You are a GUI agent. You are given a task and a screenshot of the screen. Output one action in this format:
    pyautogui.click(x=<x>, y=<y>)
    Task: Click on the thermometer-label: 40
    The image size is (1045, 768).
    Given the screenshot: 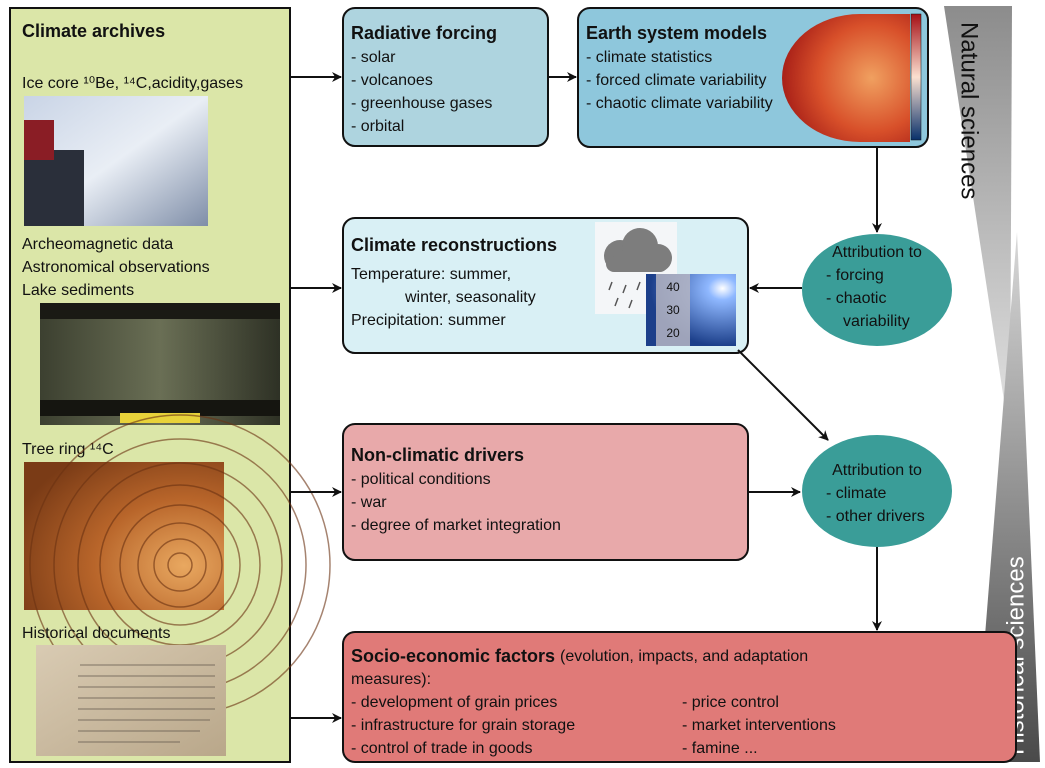 What is the action you would take?
    pyautogui.click(x=673, y=287)
    